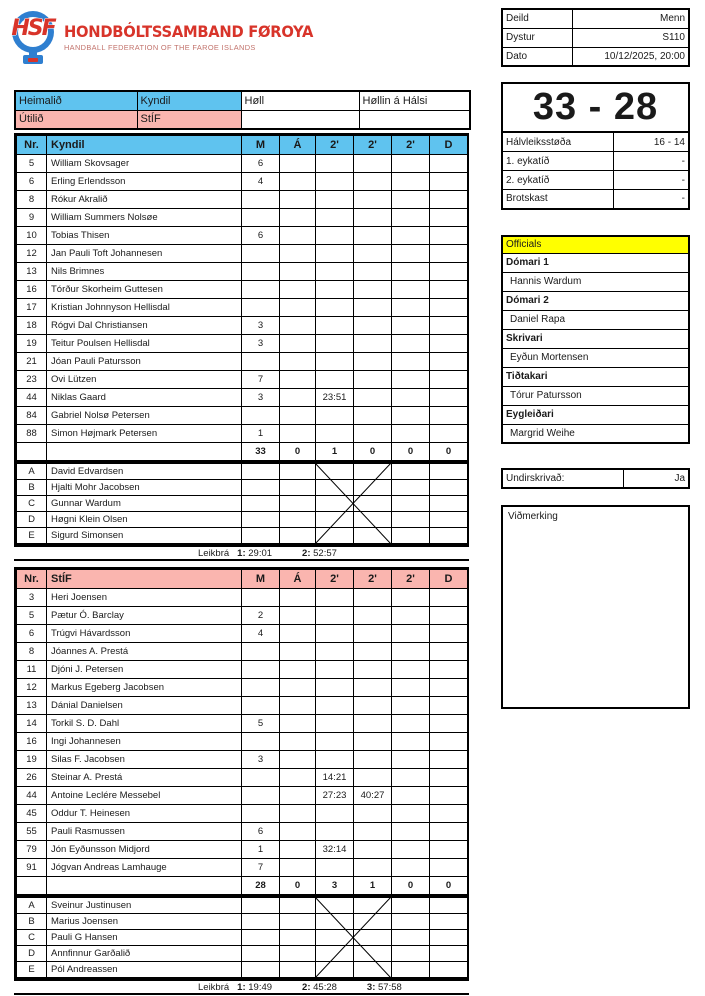 The width and height of the screenshot is (705, 996). Describe the element at coordinates (144, 579) in the screenshot. I see `col-team: StÍF` at that location.